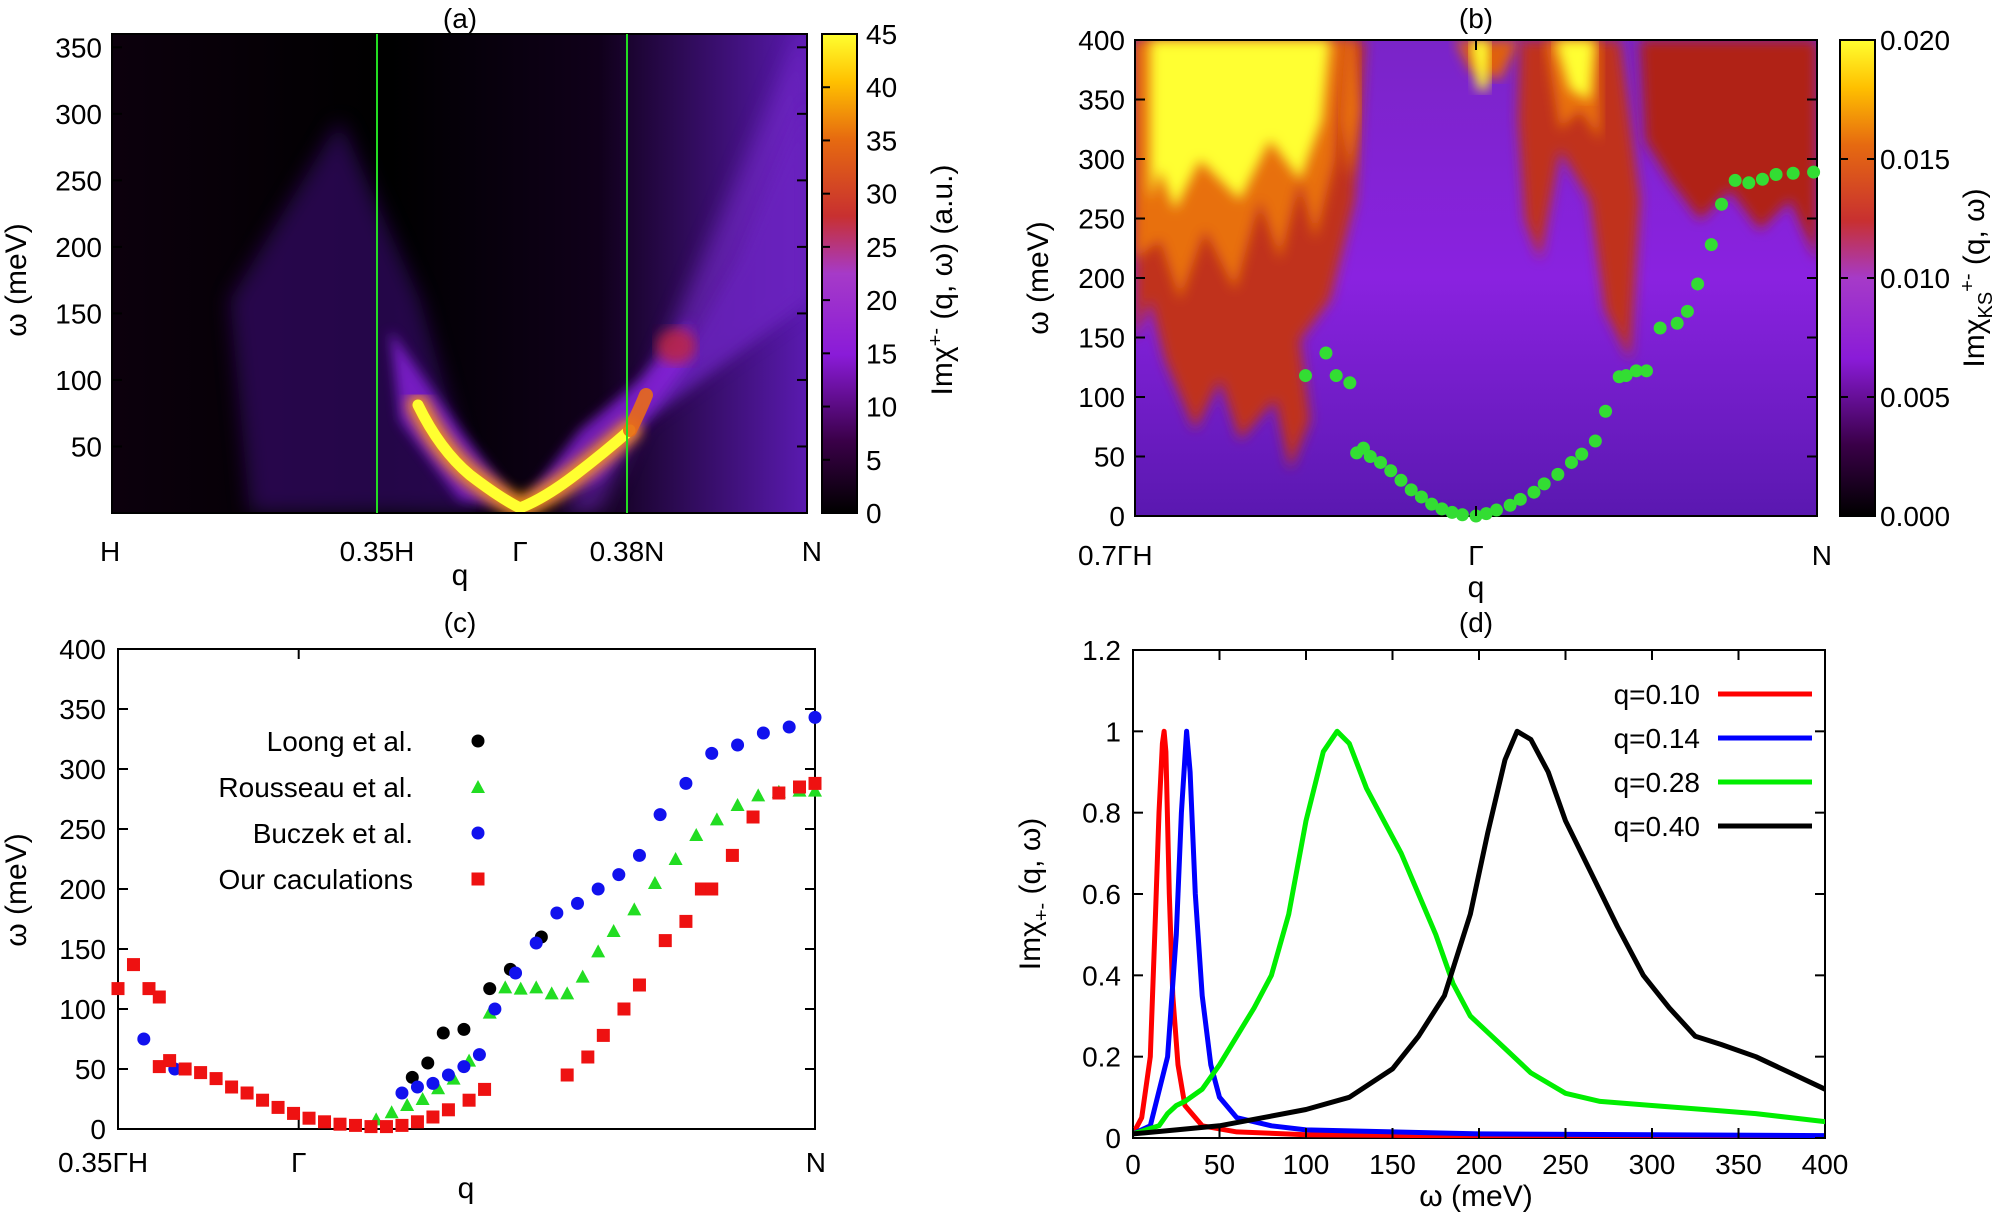 The image size is (2000, 1214). What do you see at coordinates (1133, 1164) in the screenshot?
I see `x-tick-label: 0` at bounding box center [1133, 1164].